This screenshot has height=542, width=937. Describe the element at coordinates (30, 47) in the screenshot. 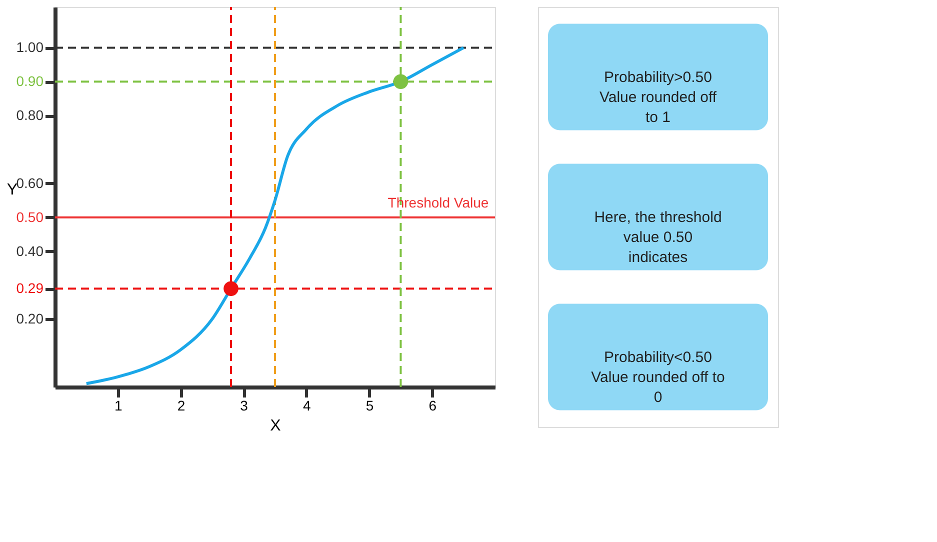

I see `y-tick-label: 1.00` at that location.